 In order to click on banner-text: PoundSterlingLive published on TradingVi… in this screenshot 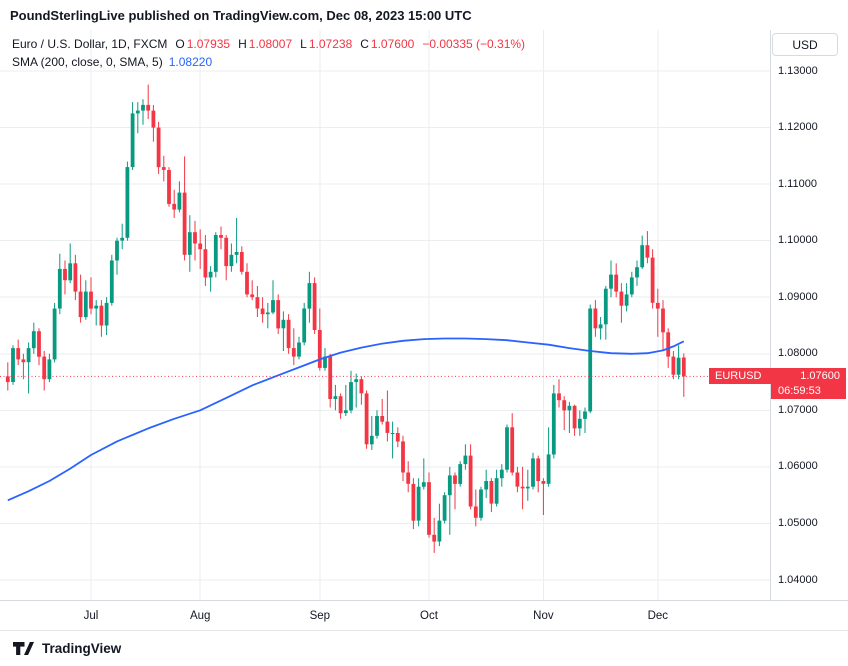, I will do `click(241, 15)`.